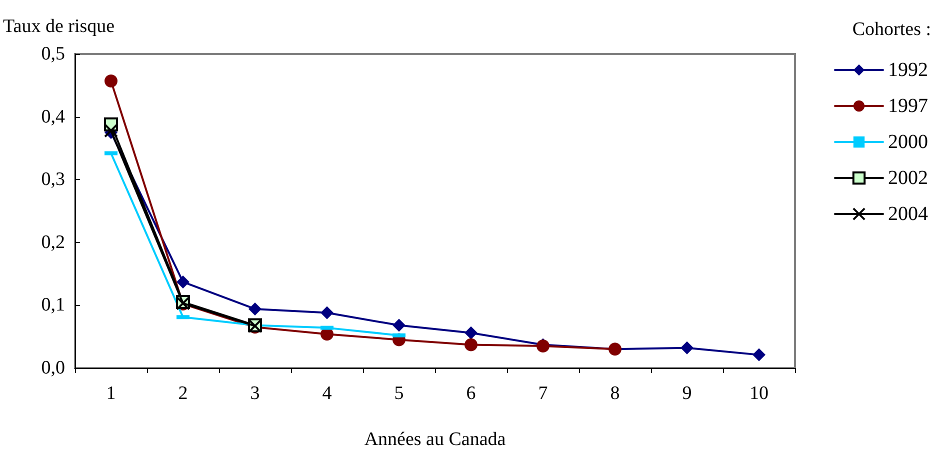  What do you see at coordinates (53, 179) in the screenshot?
I see `y-tick-label: 0,3` at bounding box center [53, 179].